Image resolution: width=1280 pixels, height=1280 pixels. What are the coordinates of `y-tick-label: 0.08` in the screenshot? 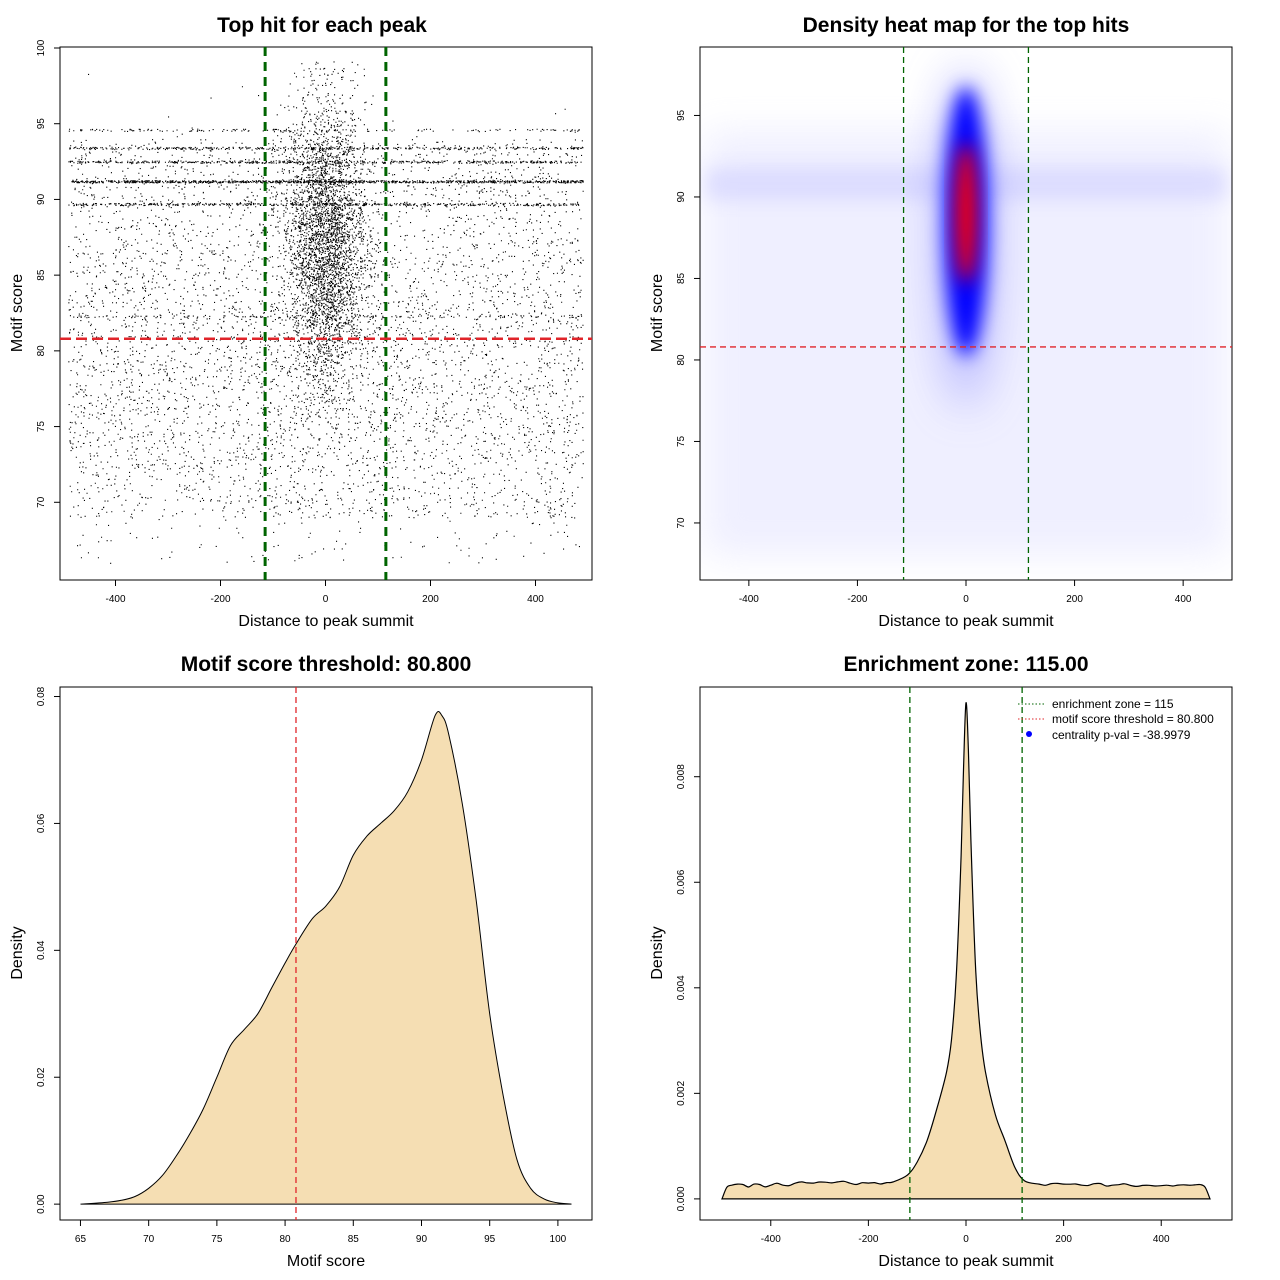 It's located at (41, 696).